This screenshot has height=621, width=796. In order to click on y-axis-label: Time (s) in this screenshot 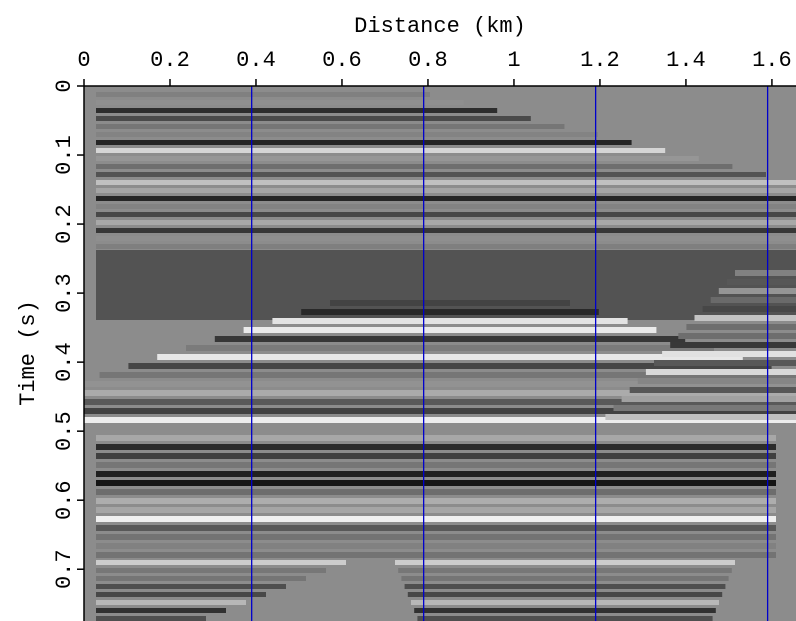, I will do `click(28, 353)`.